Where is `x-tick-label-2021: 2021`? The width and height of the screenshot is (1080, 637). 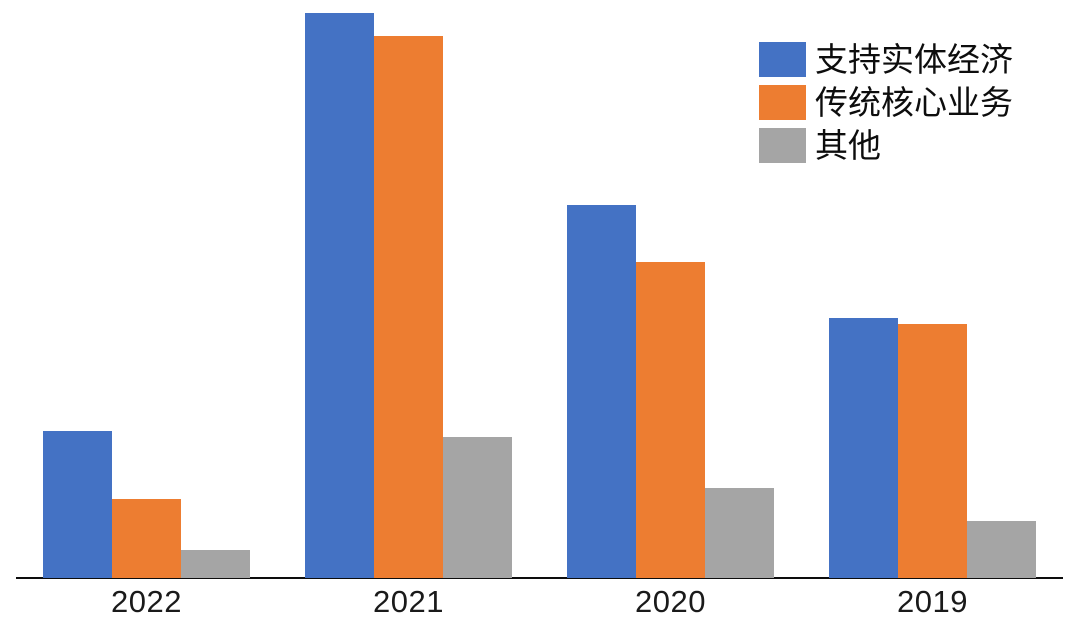
x-tick-label-2021: 2021 is located at coordinates (408, 601).